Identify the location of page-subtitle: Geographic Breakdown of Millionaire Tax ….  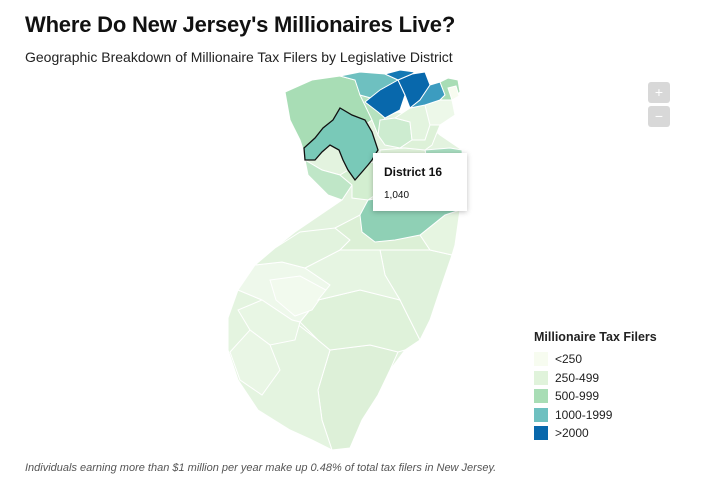
(239, 57).